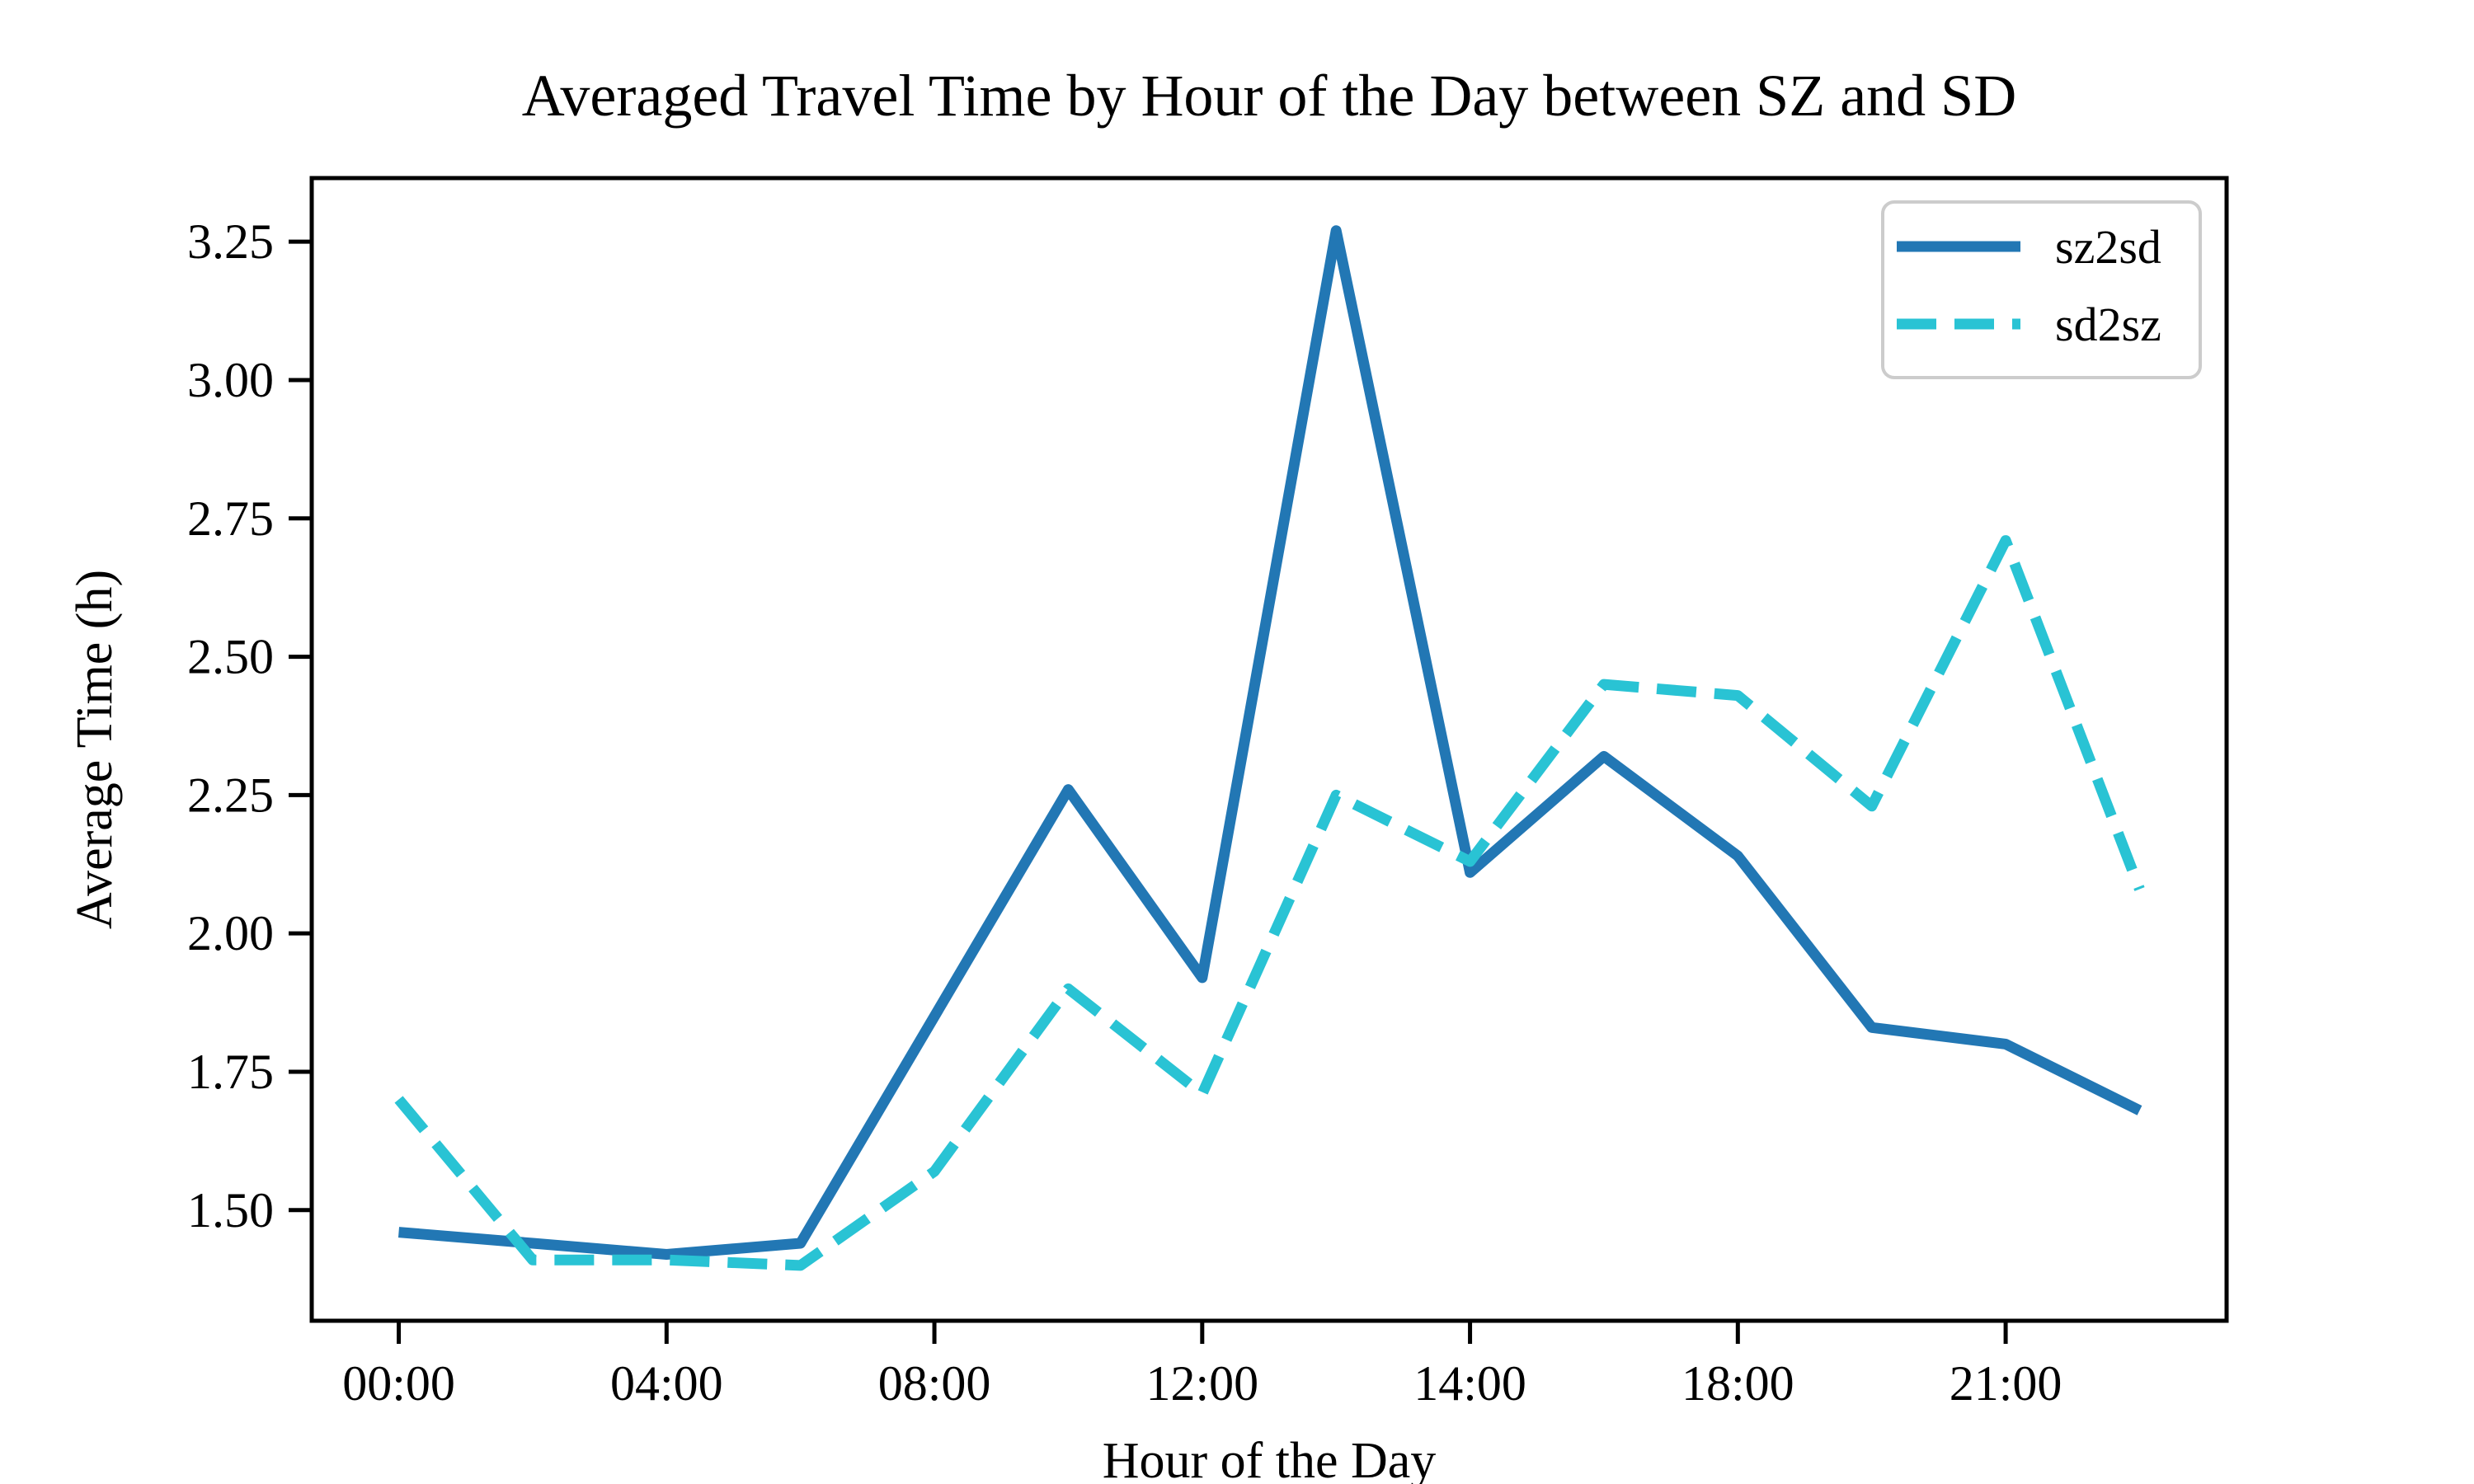 This screenshot has width=2474, height=1484. Describe the element at coordinates (230, 380) in the screenshot. I see `y-tick-label: 3.00` at that location.